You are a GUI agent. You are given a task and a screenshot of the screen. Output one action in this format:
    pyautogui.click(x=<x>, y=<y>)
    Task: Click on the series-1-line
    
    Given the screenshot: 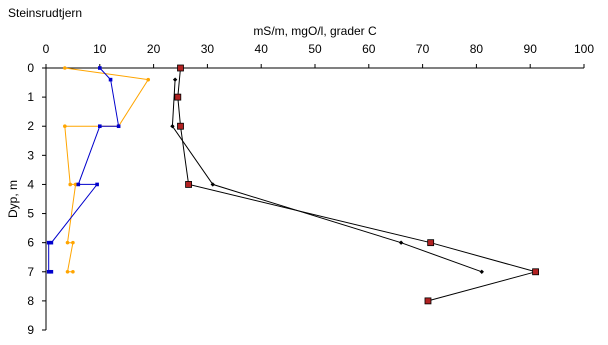 What is the action you would take?
    pyautogui.click(x=107, y=170)
    